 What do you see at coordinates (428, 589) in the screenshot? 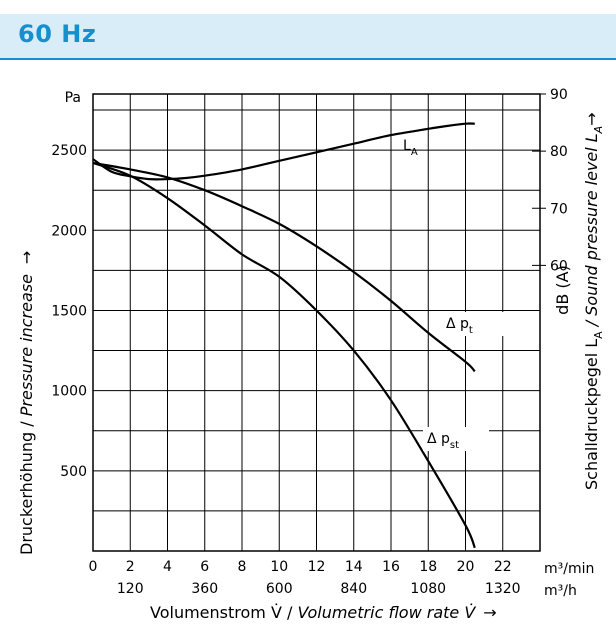
I see `x-tick-label-secondary: 1080` at bounding box center [428, 589].